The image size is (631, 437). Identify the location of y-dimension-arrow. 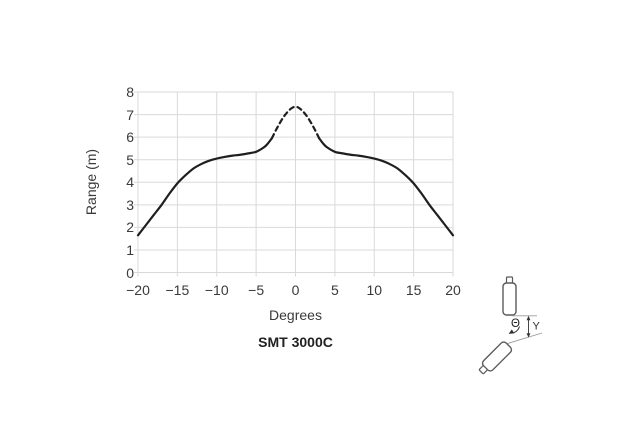
(528, 326).